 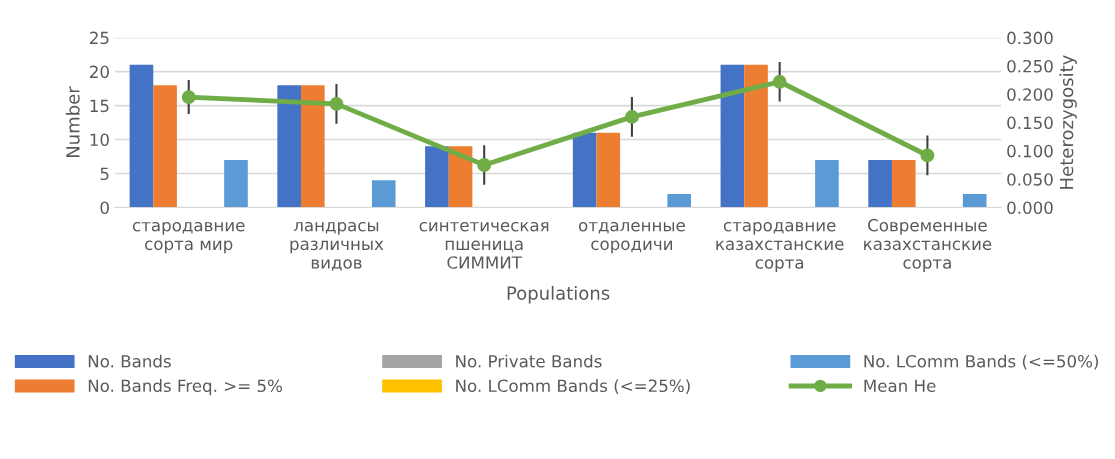 What do you see at coordinates (981, 362) in the screenshot?
I see `legend-label: No. LComm Bands (<=50%)` at bounding box center [981, 362].